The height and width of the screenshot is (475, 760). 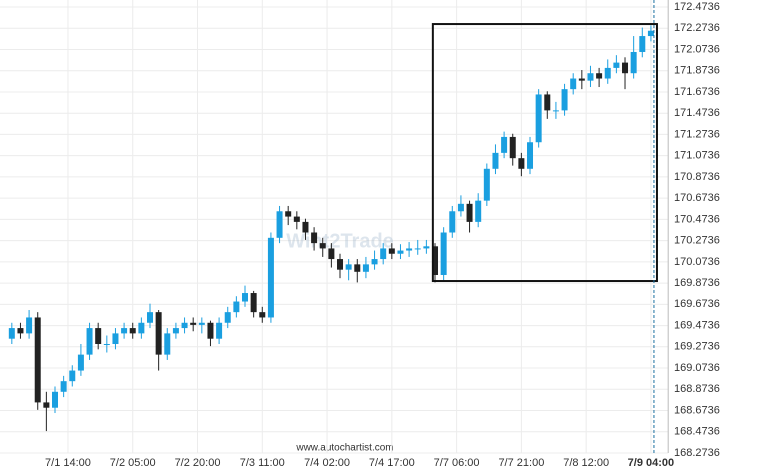 What do you see at coordinates (521, 463) in the screenshot?
I see `x-tick-label: 7/7 21:00` at bounding box center [521, 463].